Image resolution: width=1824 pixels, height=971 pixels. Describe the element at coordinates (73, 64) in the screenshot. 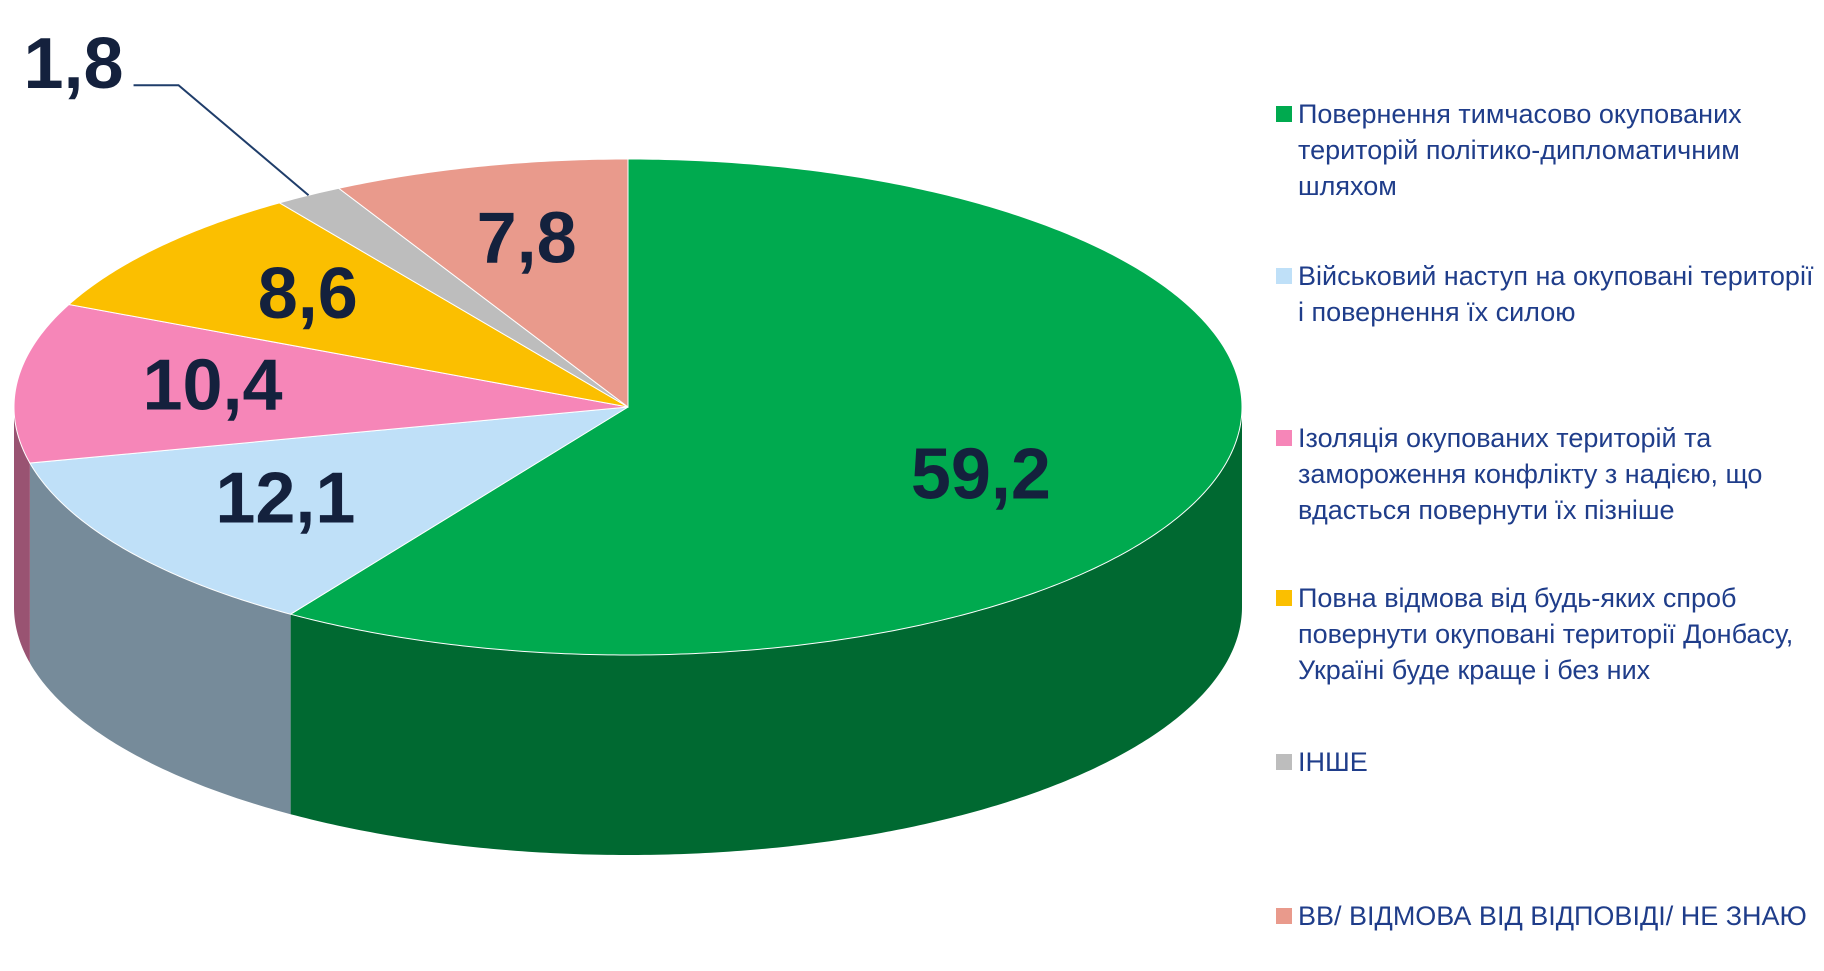

I see `data-label: 1,8` at that location.